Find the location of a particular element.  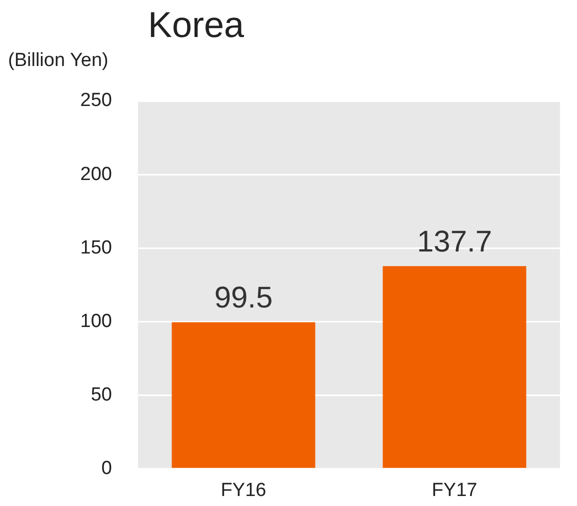

x-tick-label: FY16 is located at coordinates (243, 491).